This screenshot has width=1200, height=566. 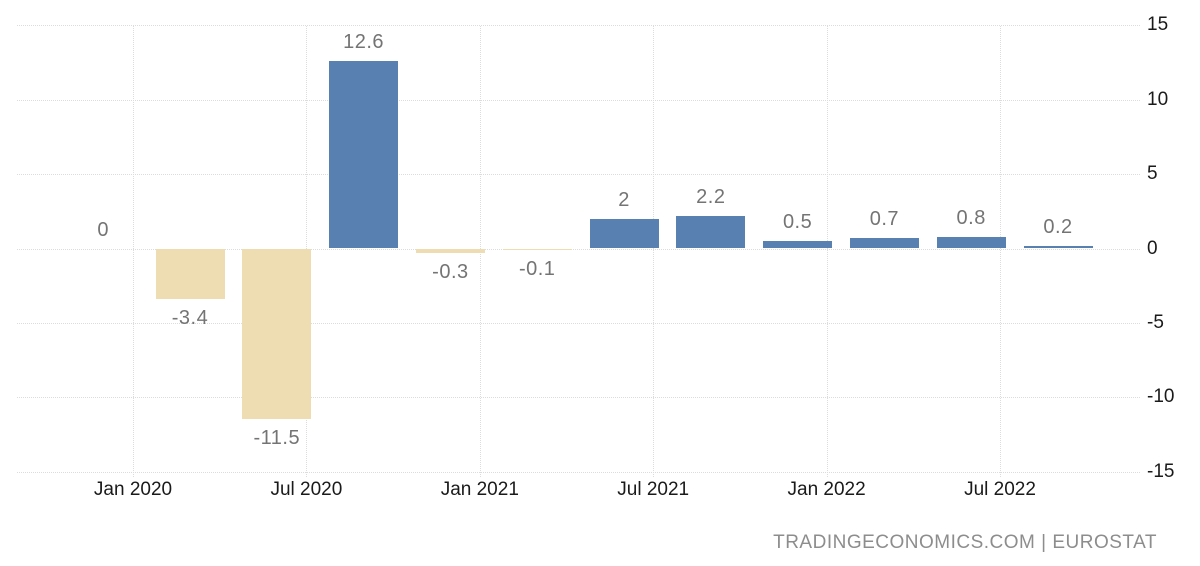 What do you see at coordinates (797, 222) in the screenshot?
I see `bar-value-label: 0.5` at bounding box center [797, 222].